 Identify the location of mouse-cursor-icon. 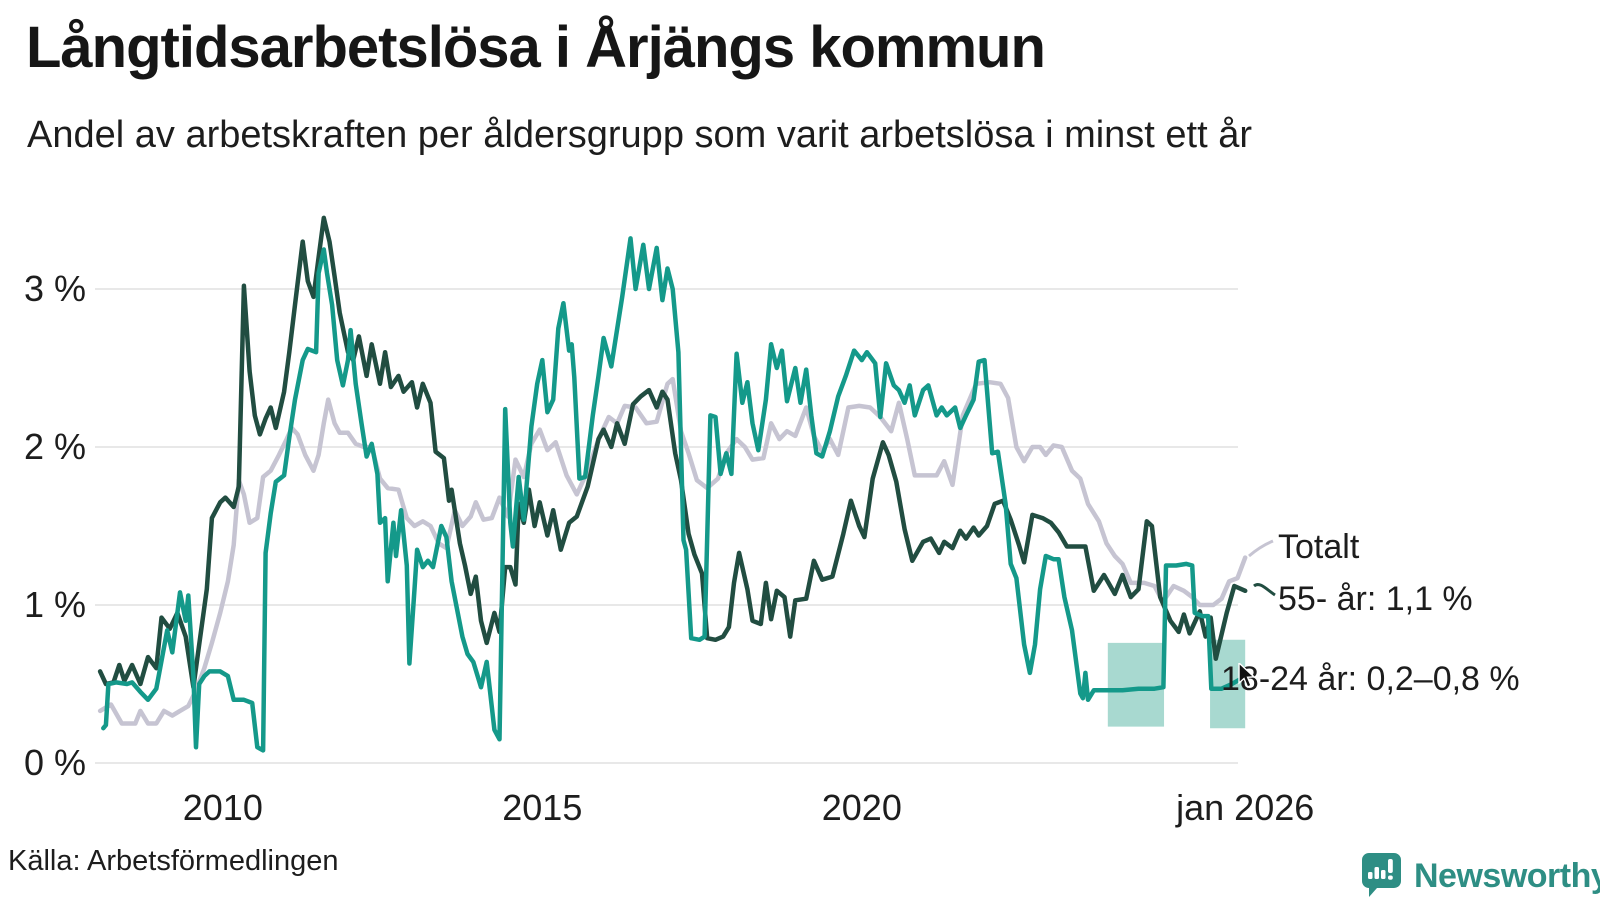
(1249, 677).